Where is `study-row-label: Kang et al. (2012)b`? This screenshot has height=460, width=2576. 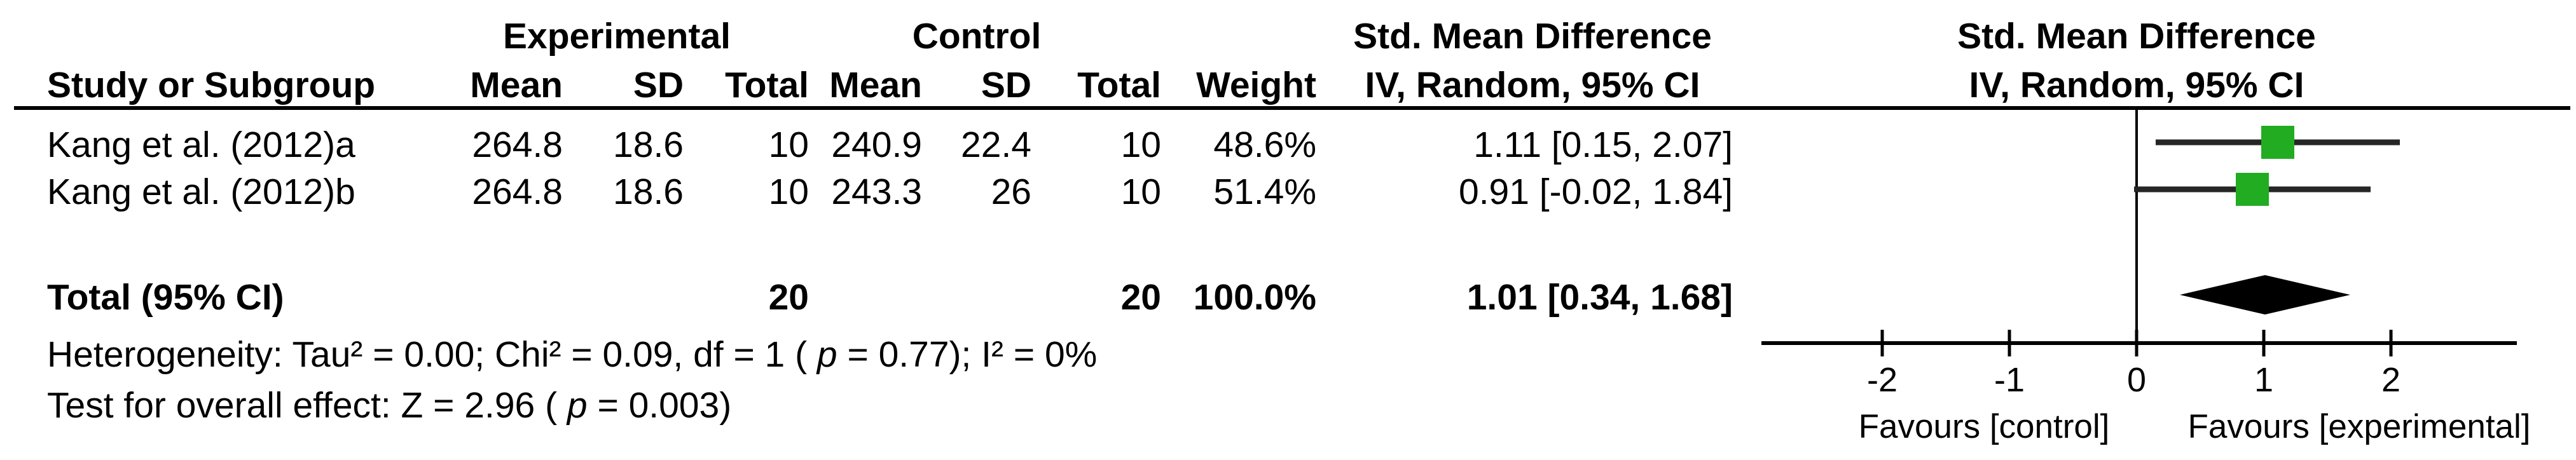 study-row-label: Kang et al. (2012)b is located at coordinates (201, 192).